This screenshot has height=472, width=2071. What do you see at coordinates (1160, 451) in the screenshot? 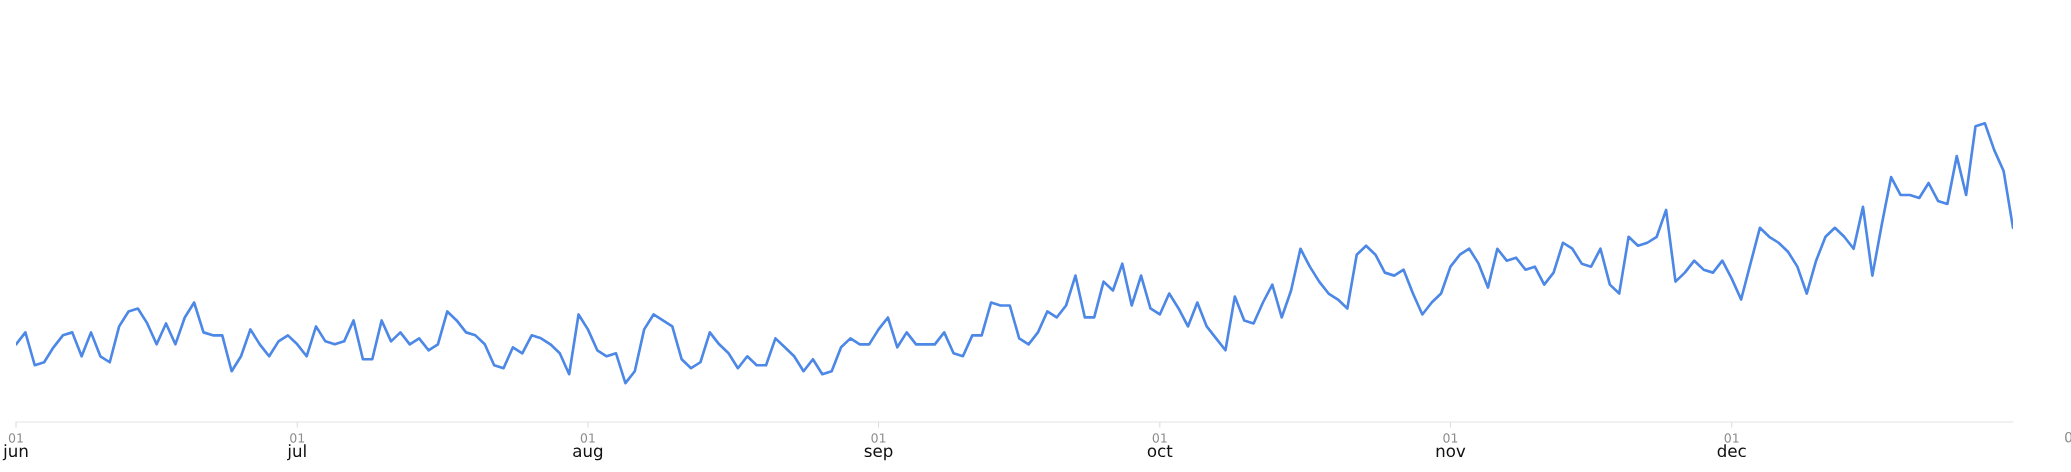
I see `x2-tick-label: oct` at bounding box center [1160, 451].